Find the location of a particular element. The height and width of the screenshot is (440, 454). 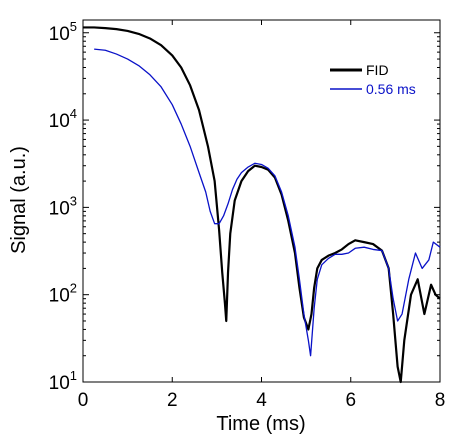

y-tick-label-exponent: 4 is located at coordinates (73, 113).